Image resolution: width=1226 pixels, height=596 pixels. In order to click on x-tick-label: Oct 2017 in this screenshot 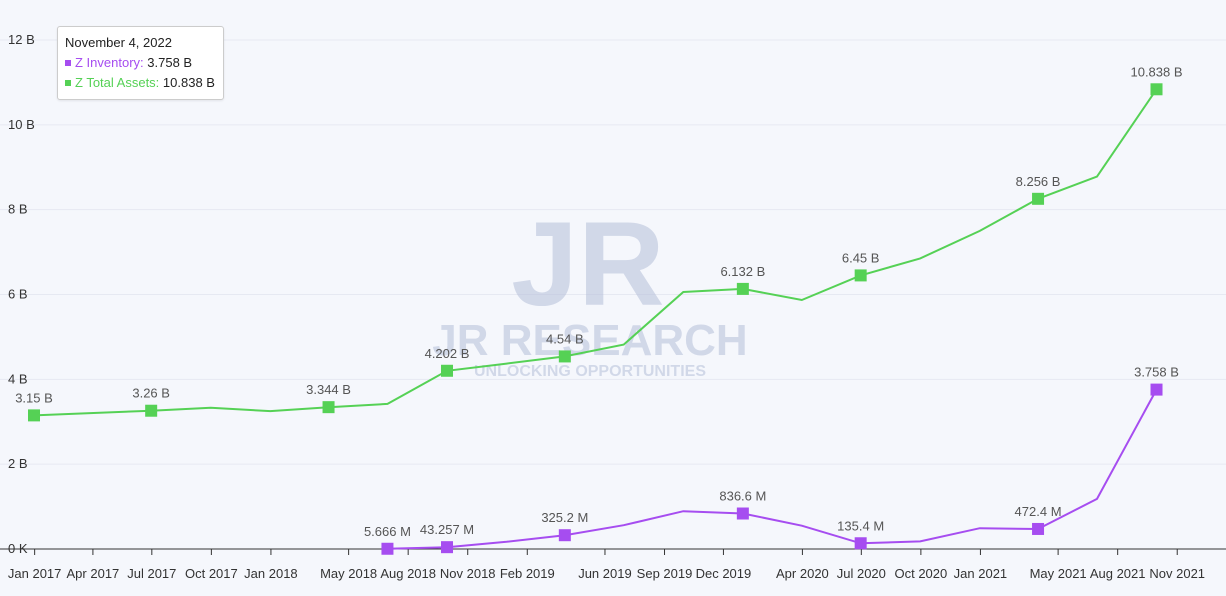, I will do `click(211, 573)`.